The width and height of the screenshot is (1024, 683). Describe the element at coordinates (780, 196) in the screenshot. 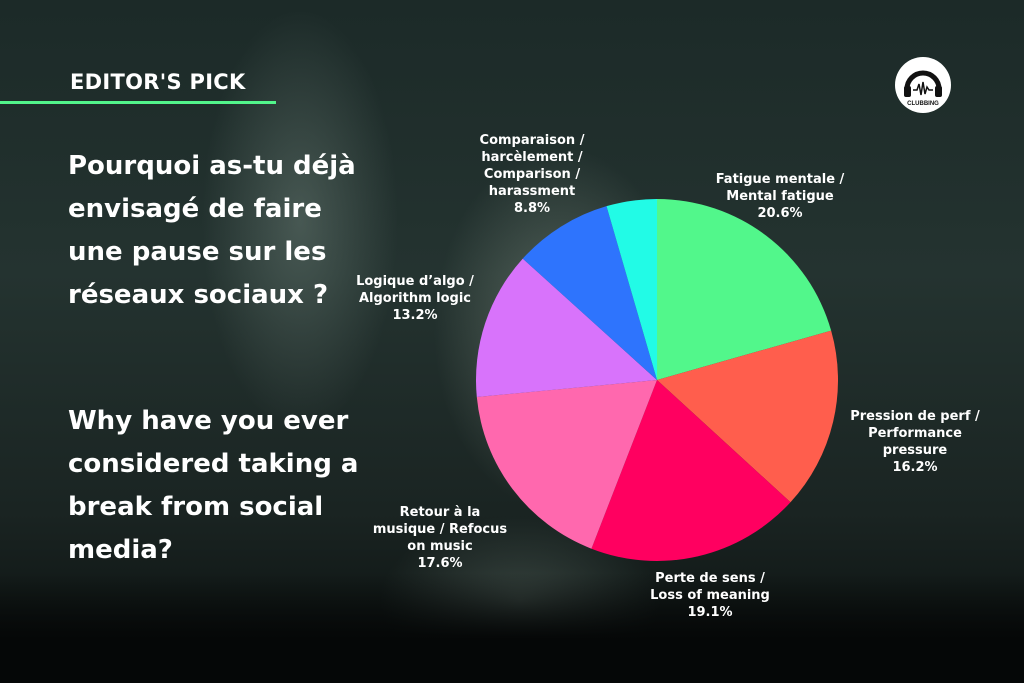

I see `slice-label-0: Fatigue mentale / Mental fatigue 20.6%` at that location.